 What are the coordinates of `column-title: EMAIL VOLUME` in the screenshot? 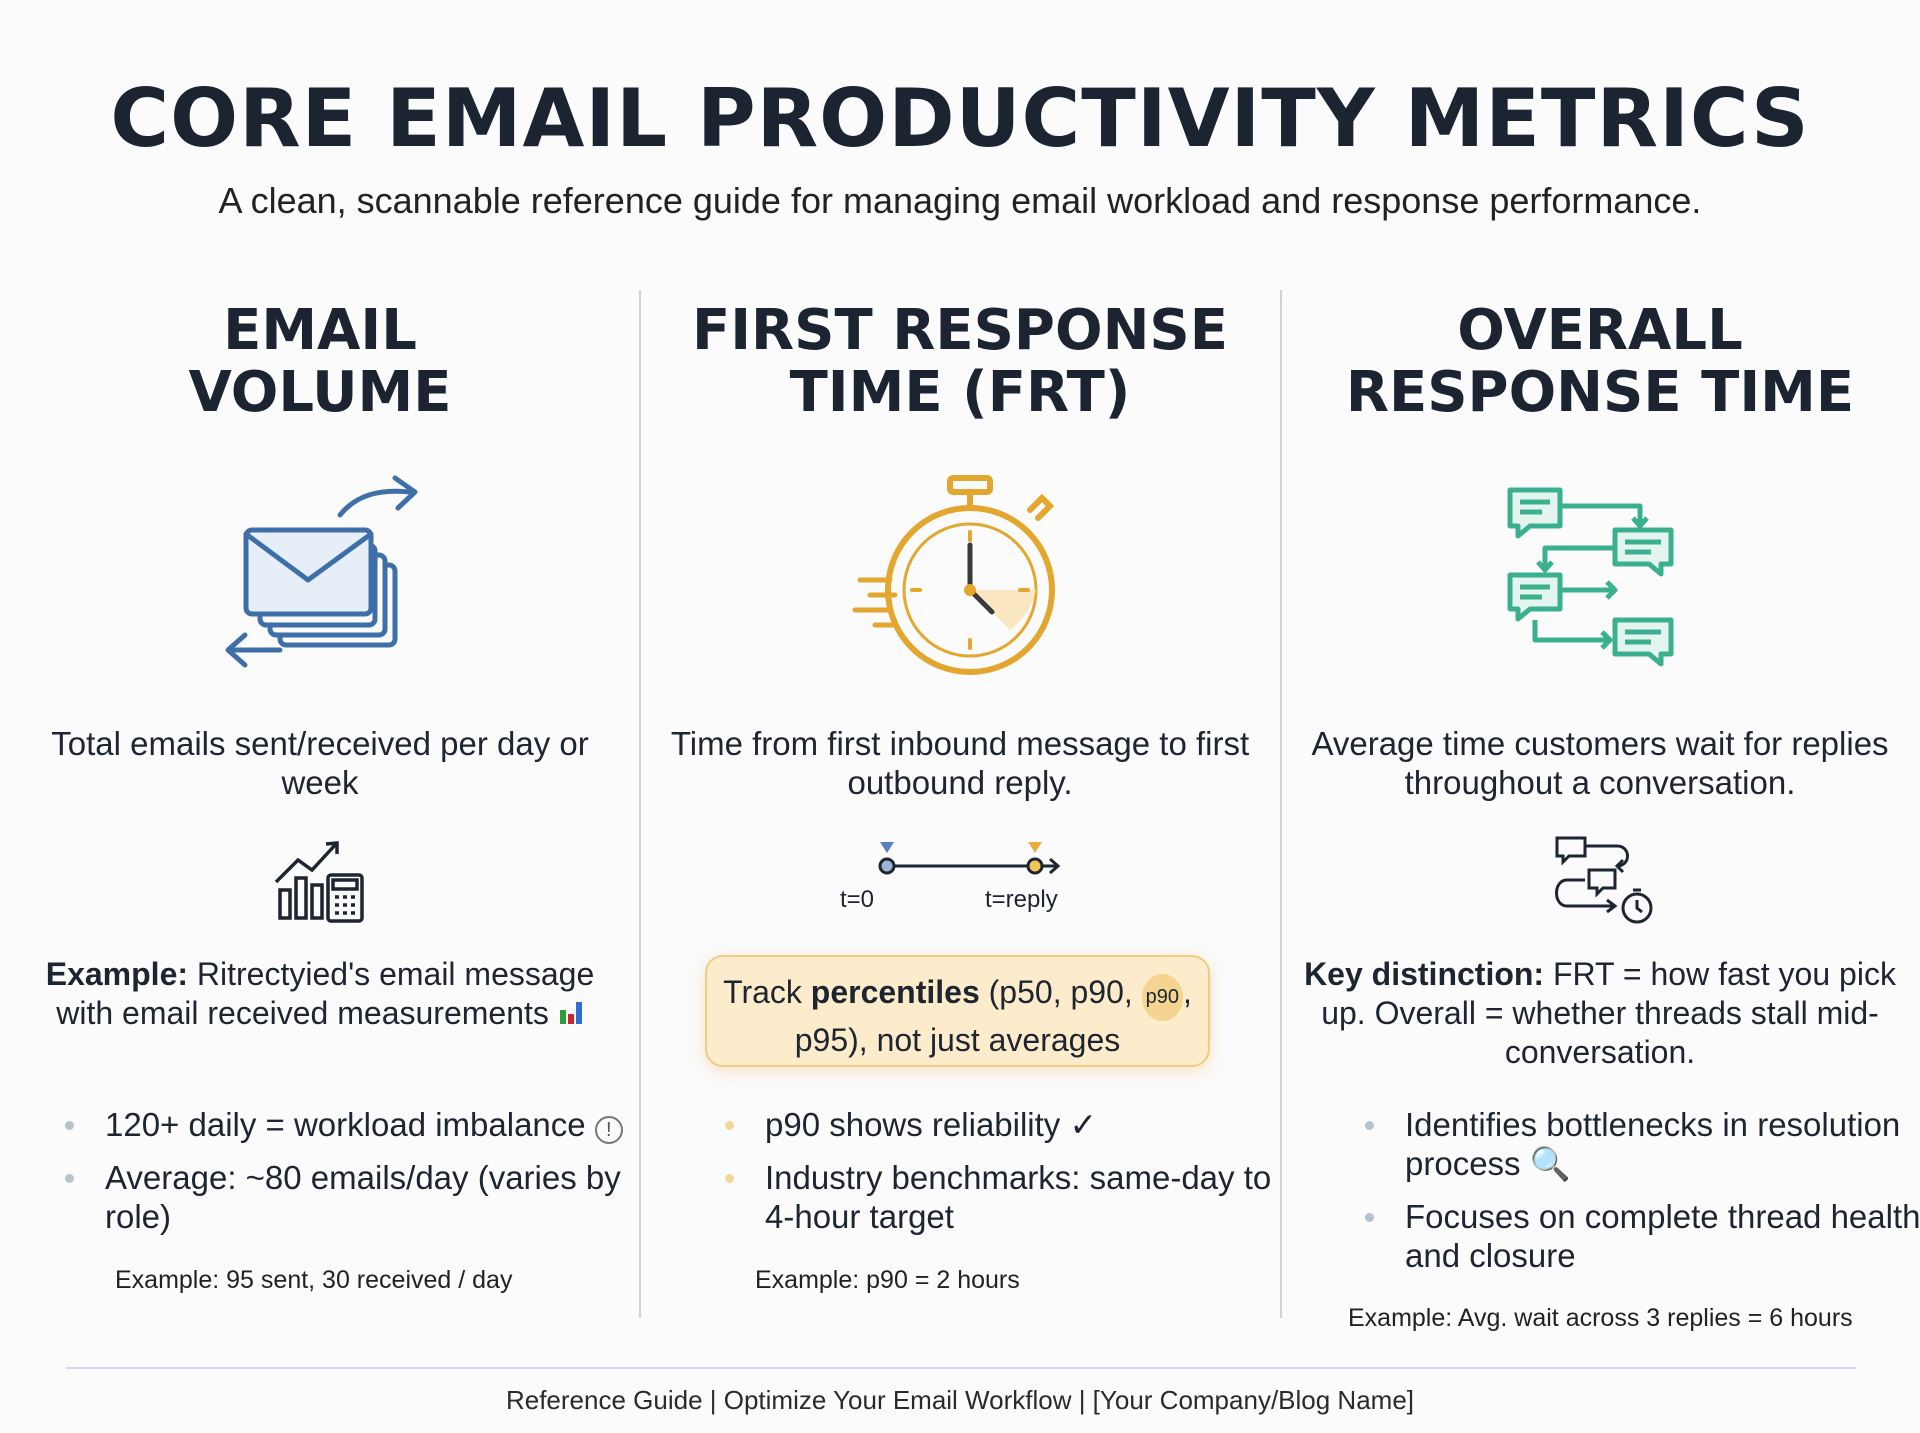 It's located at (320, 361).